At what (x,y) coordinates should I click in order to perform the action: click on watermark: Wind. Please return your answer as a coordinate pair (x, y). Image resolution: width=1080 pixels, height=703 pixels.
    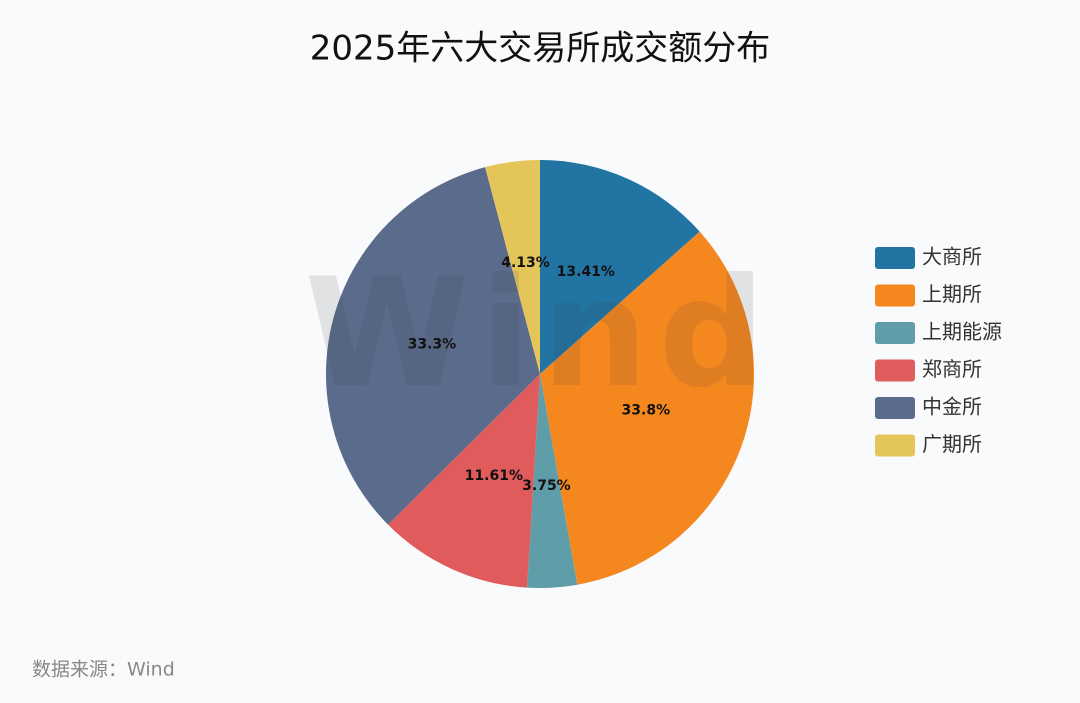
    Looking at the image, I should click on (539, 334).